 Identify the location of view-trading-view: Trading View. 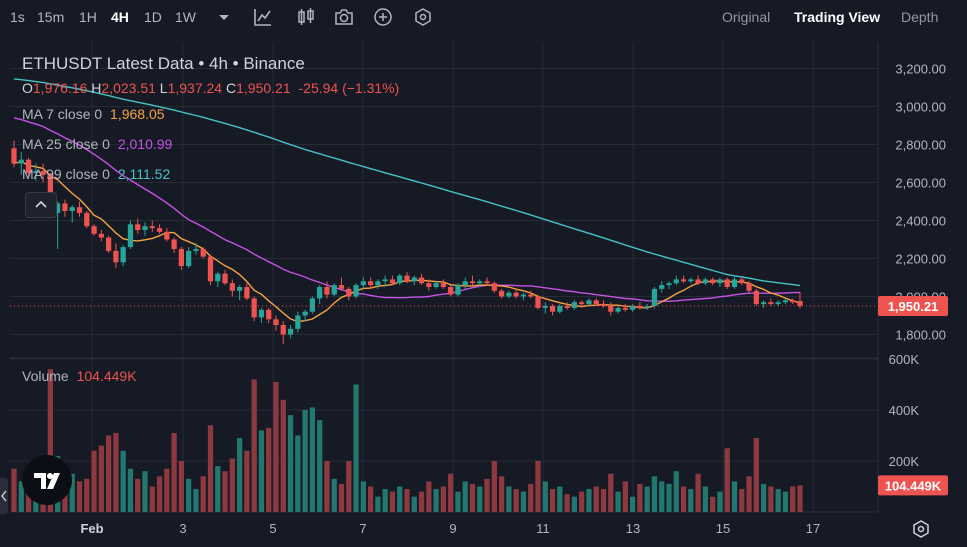
(837, 17).